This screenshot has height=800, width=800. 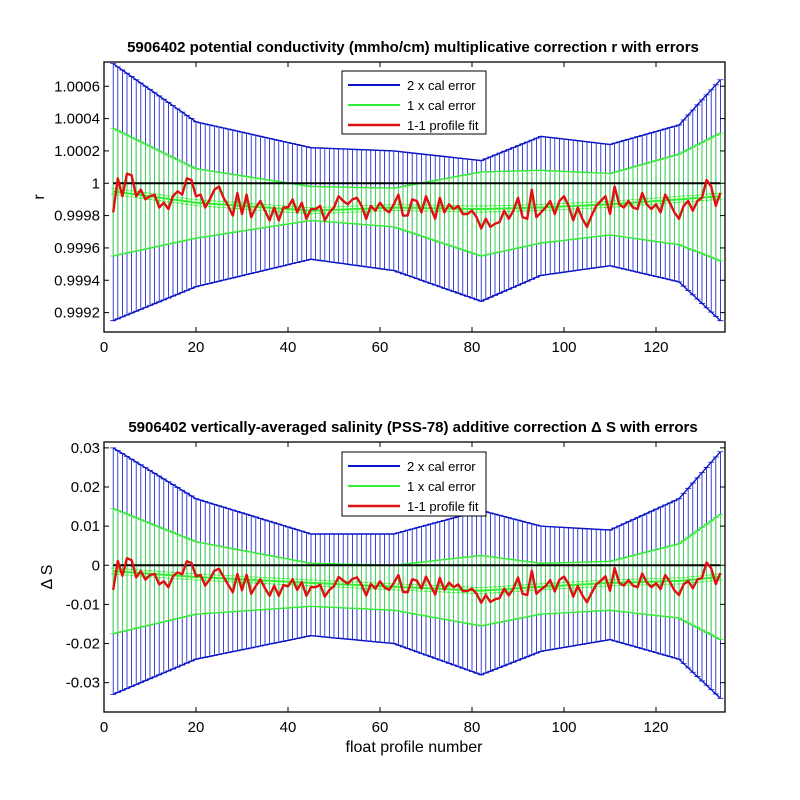 I want to click on conductivity-2x-envelope-lower, so click(x=416, y=290).